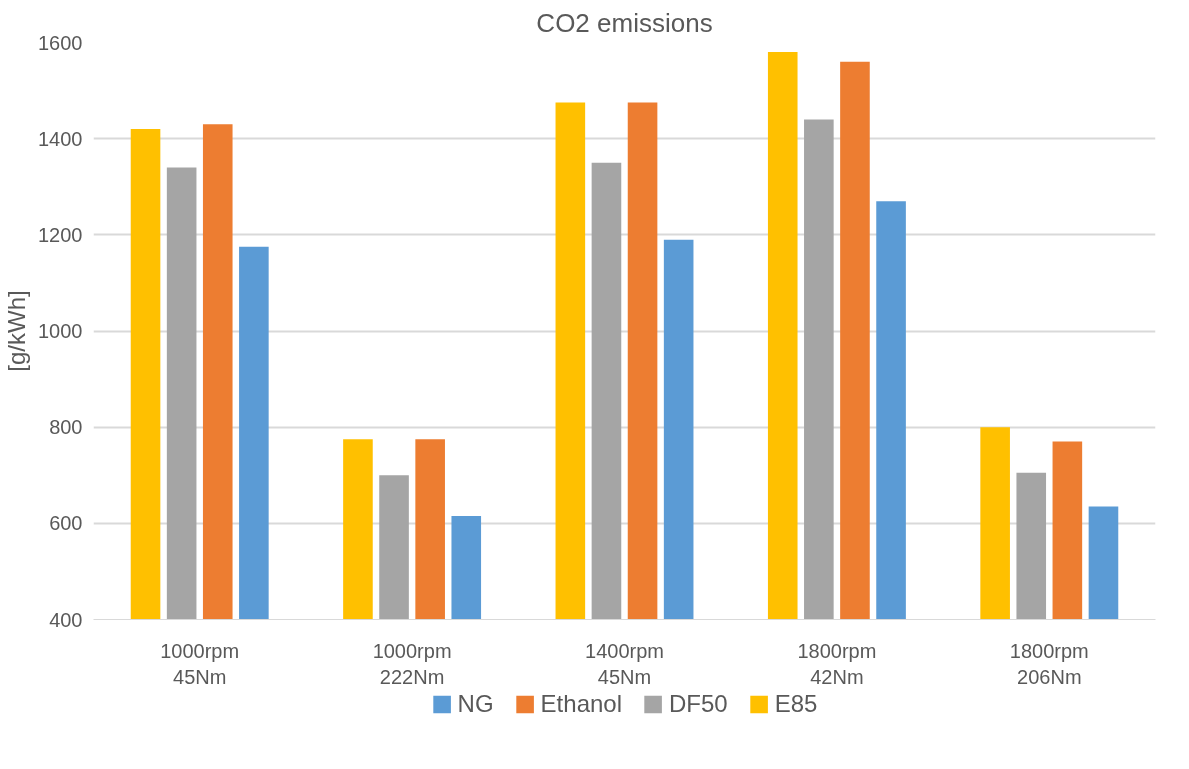 The width and height of the screenshot is (1189, 769). I want to click on x-tick-label: 1800rpm 42Nm, so click(837, 663).